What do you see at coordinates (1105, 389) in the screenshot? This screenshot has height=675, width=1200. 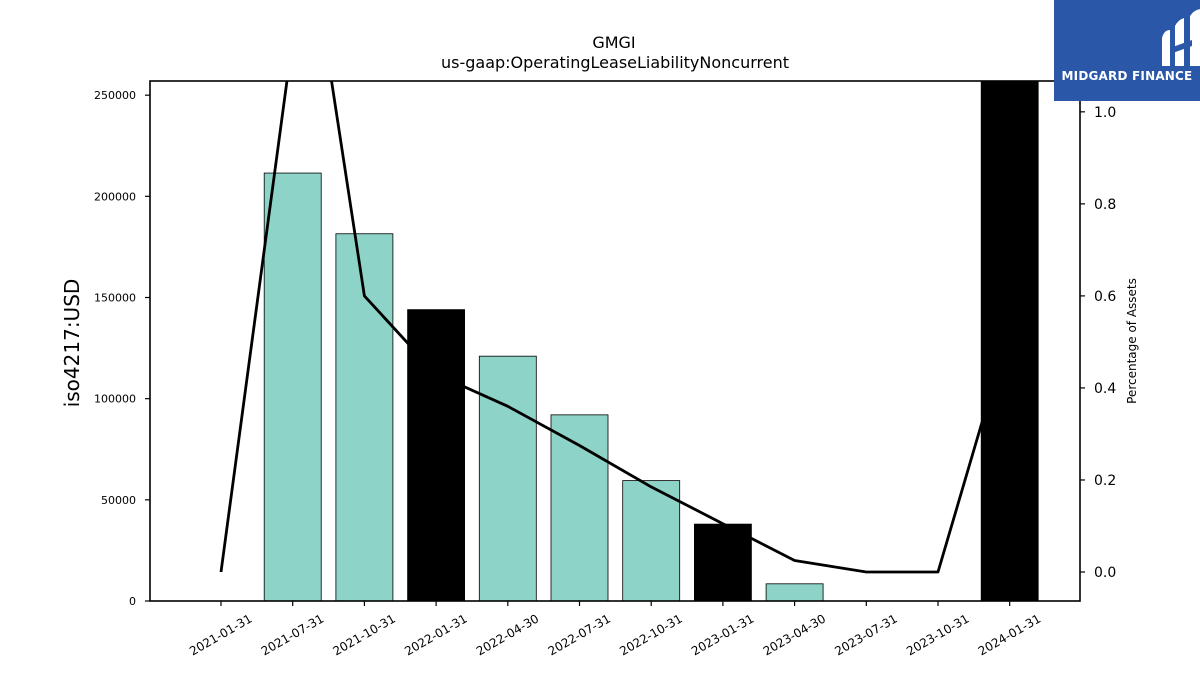 I see `y2-tick-label: 0.4` at bounding box center [1105, 389].